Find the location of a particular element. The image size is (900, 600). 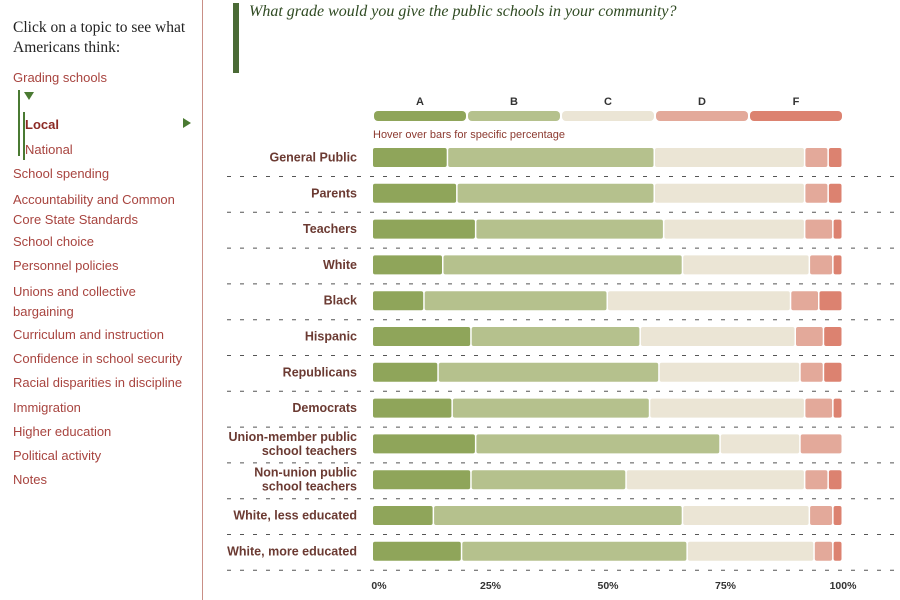

hover-hint: Hover over bars for specific percentage is located at coordinates (469, 135).